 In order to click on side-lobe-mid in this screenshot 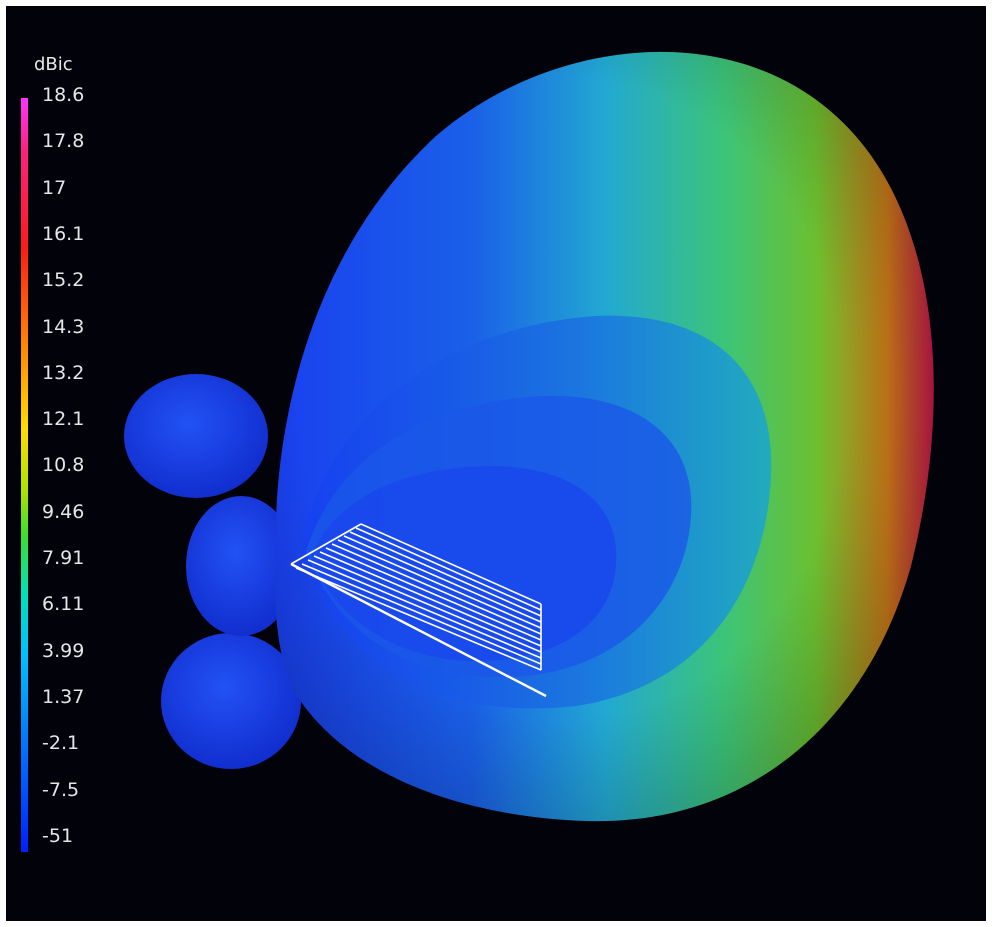, I will do `click(241, 566)`.